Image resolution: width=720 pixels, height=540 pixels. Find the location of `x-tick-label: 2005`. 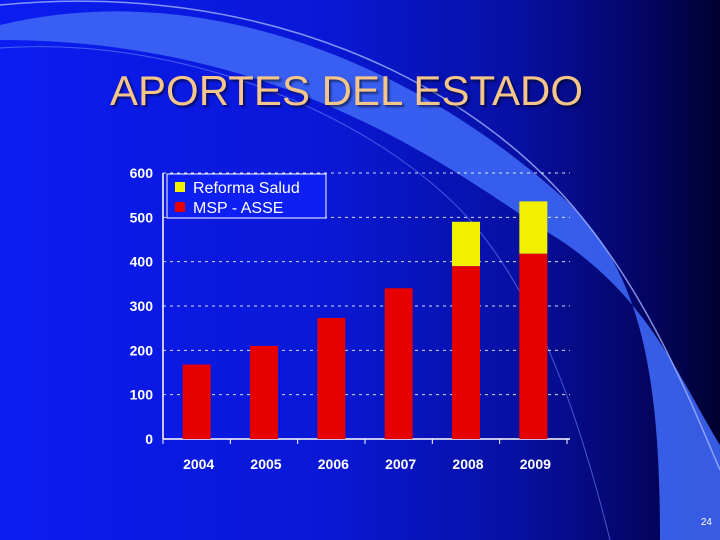

x-tick-label: 2005 is located at coordinates (265, 464).